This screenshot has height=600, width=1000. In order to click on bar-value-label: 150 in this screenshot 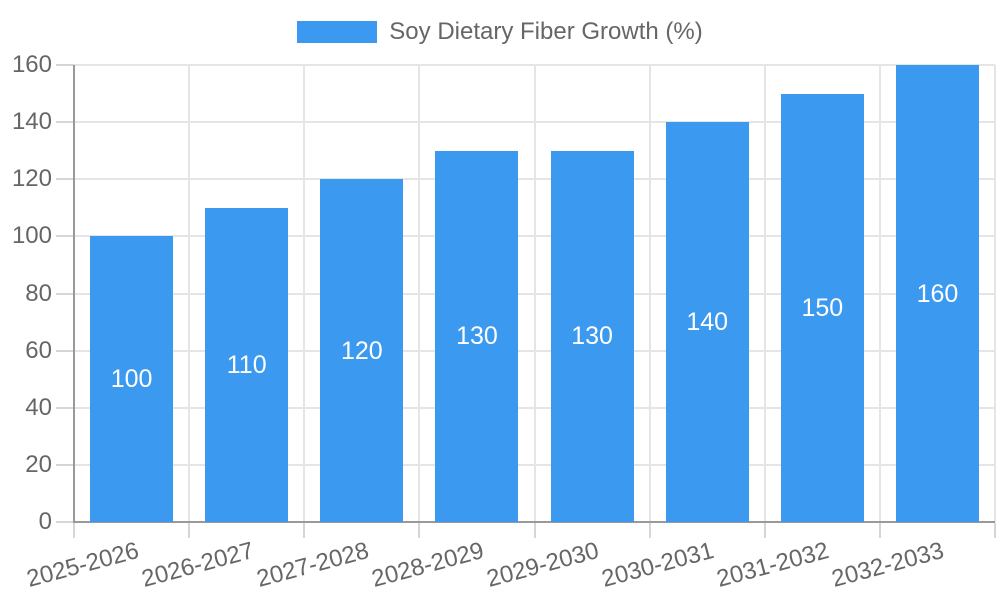, I will do `click(822, 307)`.